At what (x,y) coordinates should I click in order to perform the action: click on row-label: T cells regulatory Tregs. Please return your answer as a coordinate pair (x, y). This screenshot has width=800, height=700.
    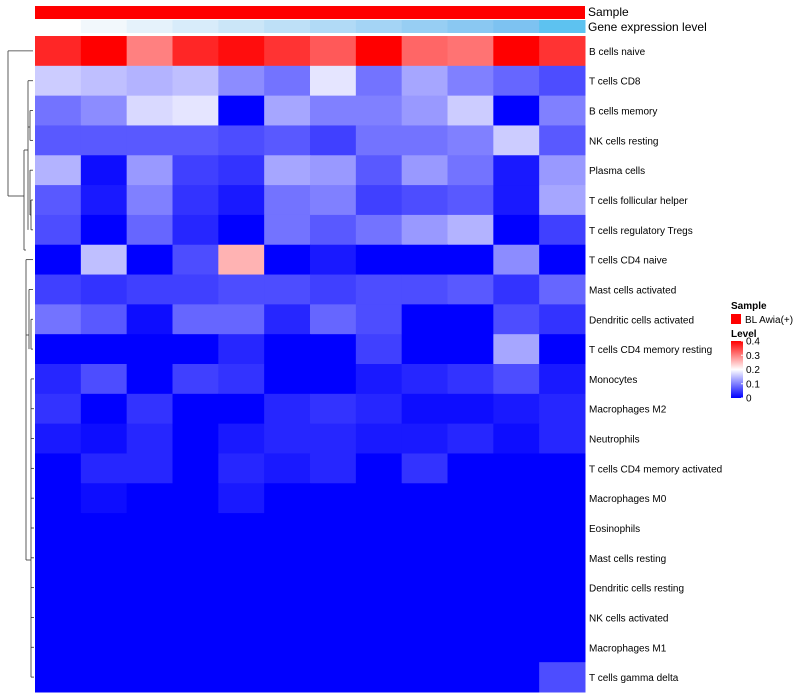
    Looking at the image, I should click on (641, 231).